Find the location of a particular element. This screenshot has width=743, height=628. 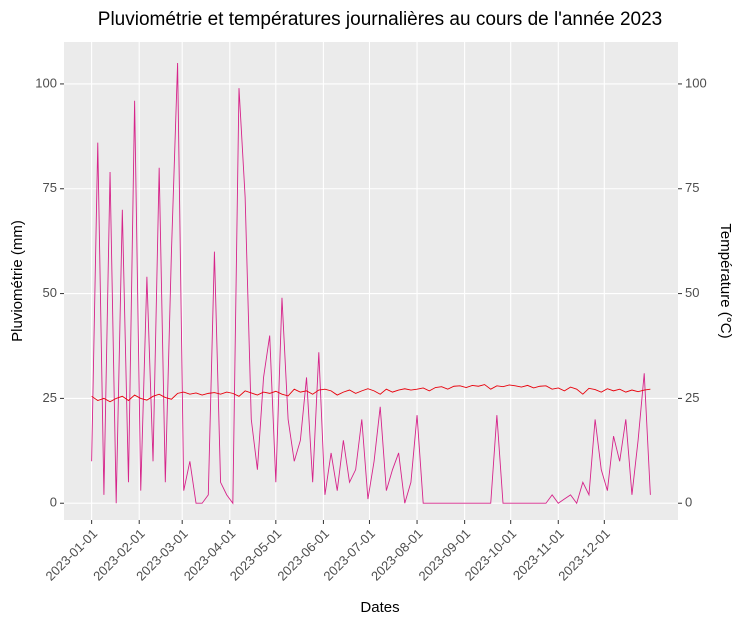

y2-tick-label: 75 is located at coordinates (692, 187).